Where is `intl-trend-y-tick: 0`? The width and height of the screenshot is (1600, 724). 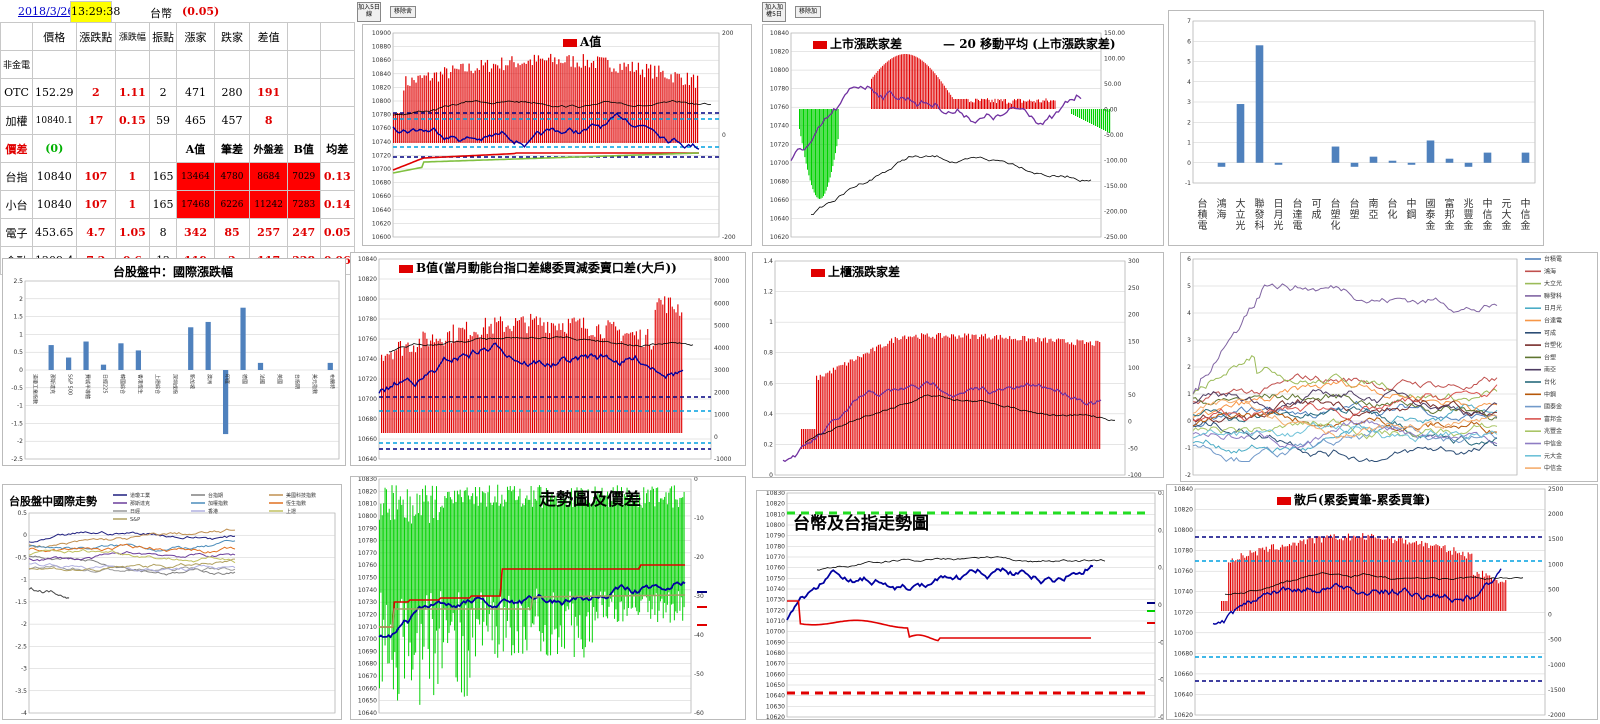 intl-trend-y-tick: 0 is located at coordinates (25, 535).